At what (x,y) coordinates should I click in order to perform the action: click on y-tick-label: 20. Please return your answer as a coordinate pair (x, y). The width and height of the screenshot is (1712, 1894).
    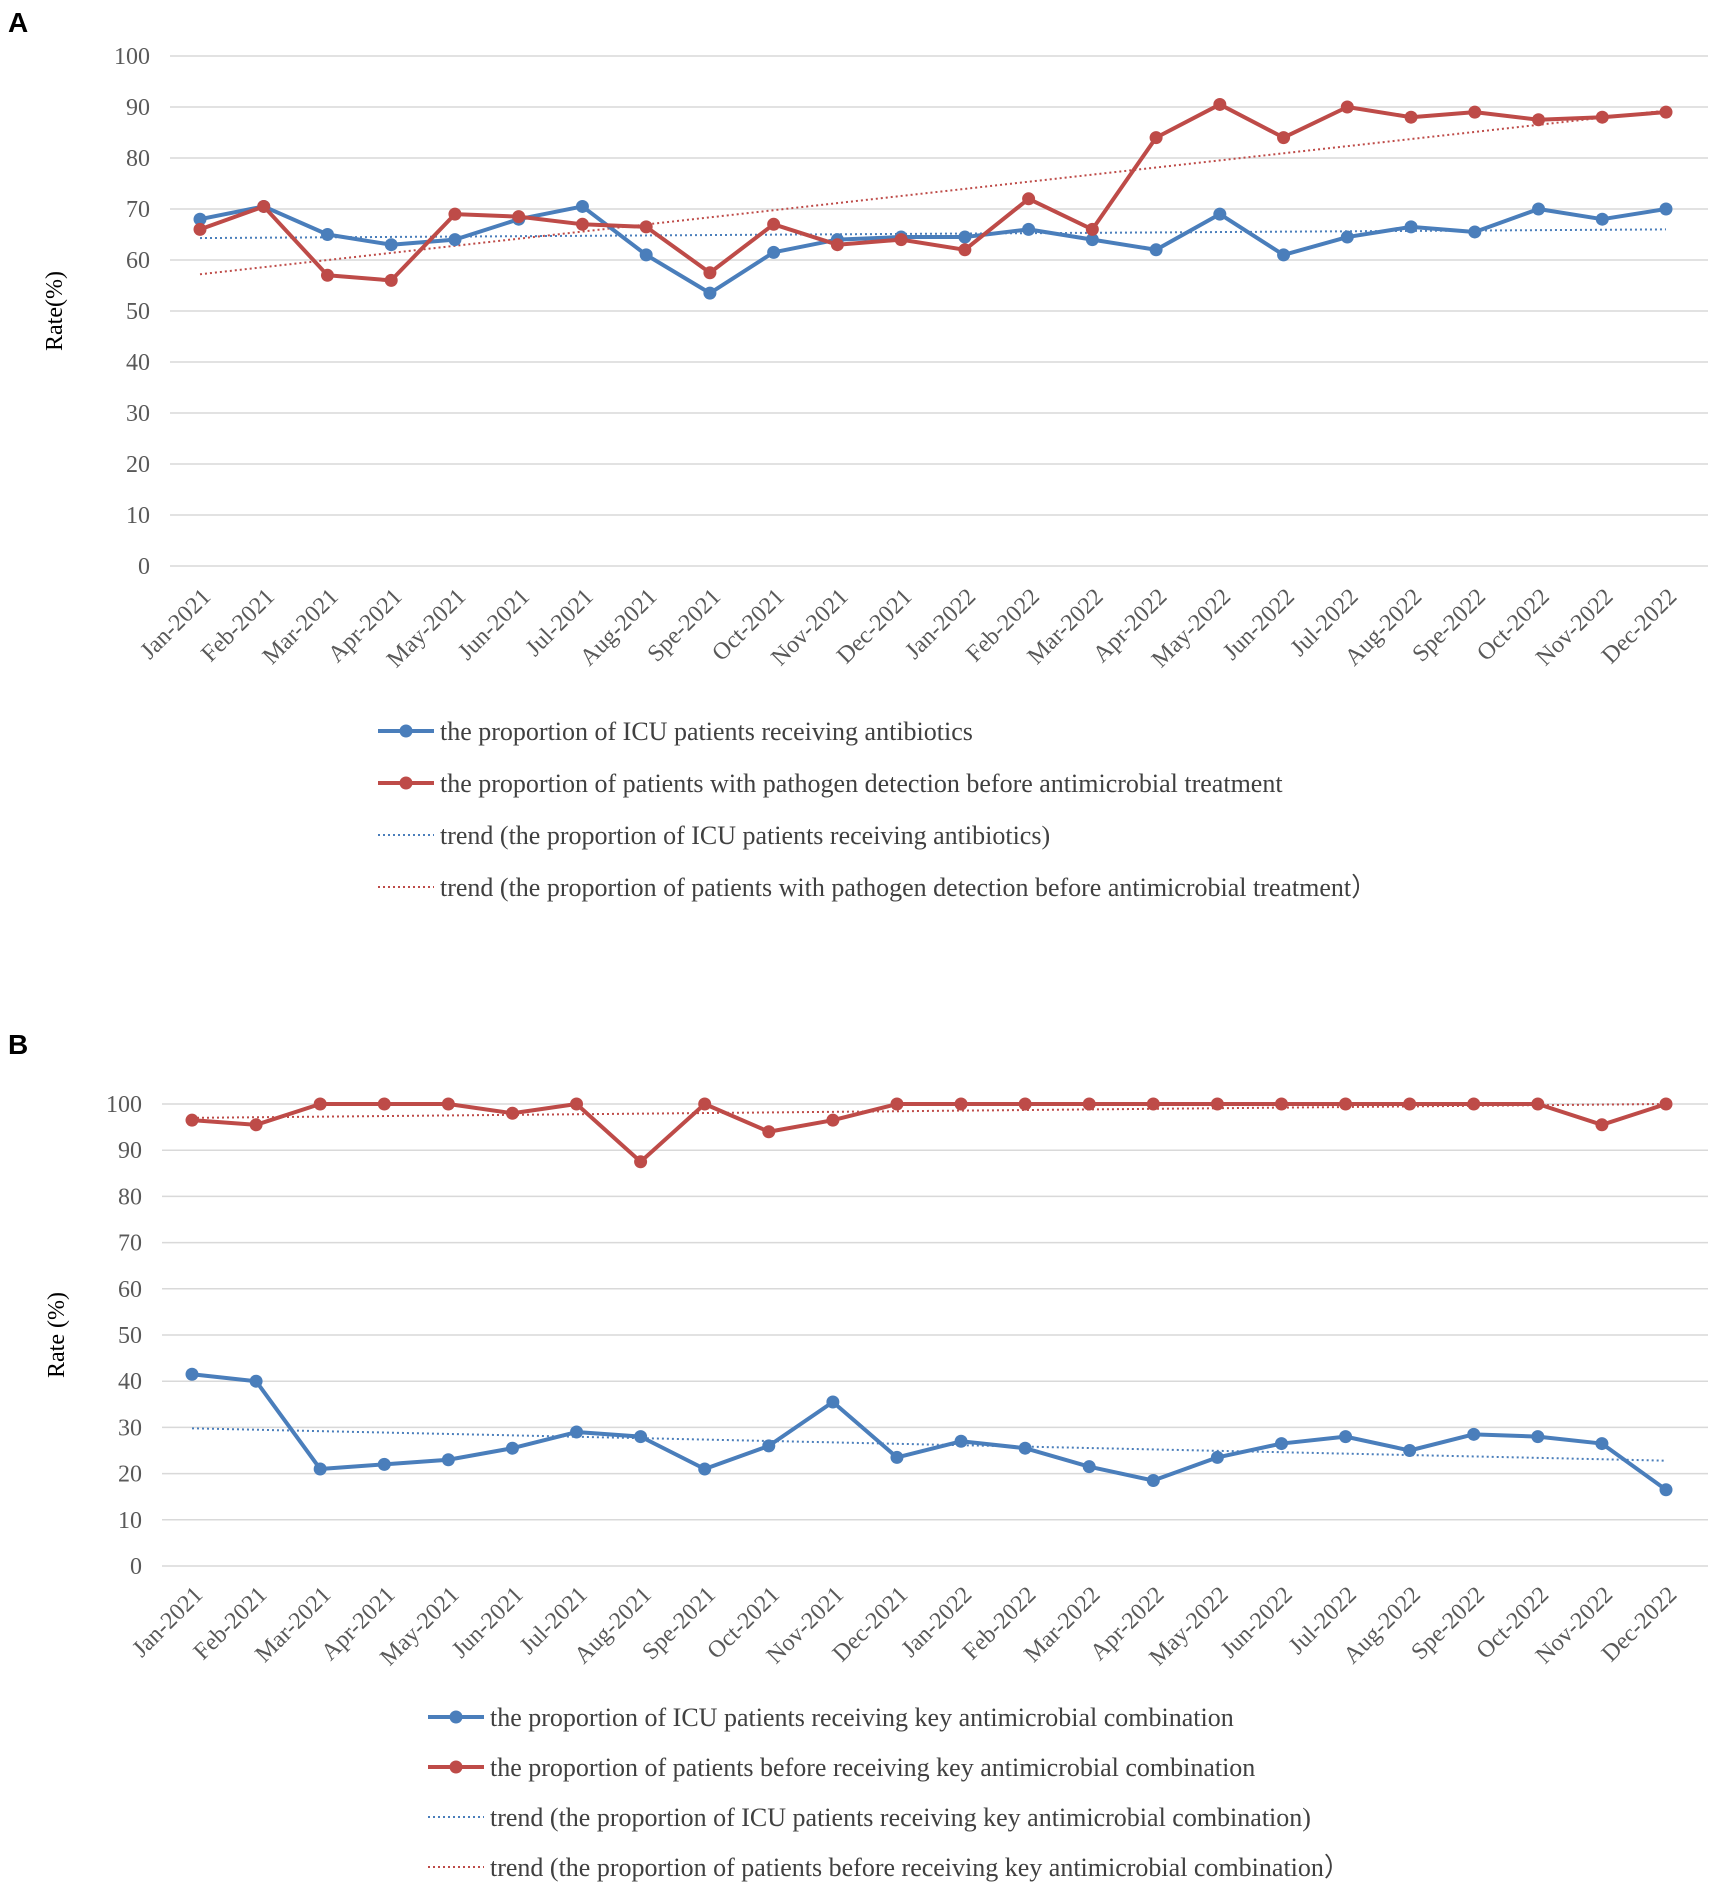
    Looking at the image, I should click on (138, 465).